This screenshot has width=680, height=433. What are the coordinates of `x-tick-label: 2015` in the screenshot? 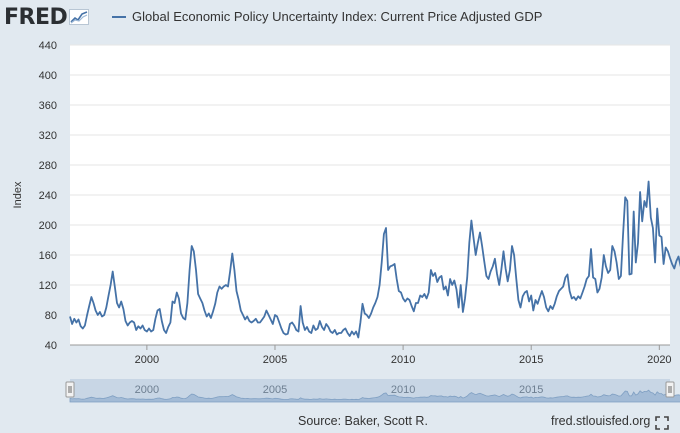 It's located at (531, 360).